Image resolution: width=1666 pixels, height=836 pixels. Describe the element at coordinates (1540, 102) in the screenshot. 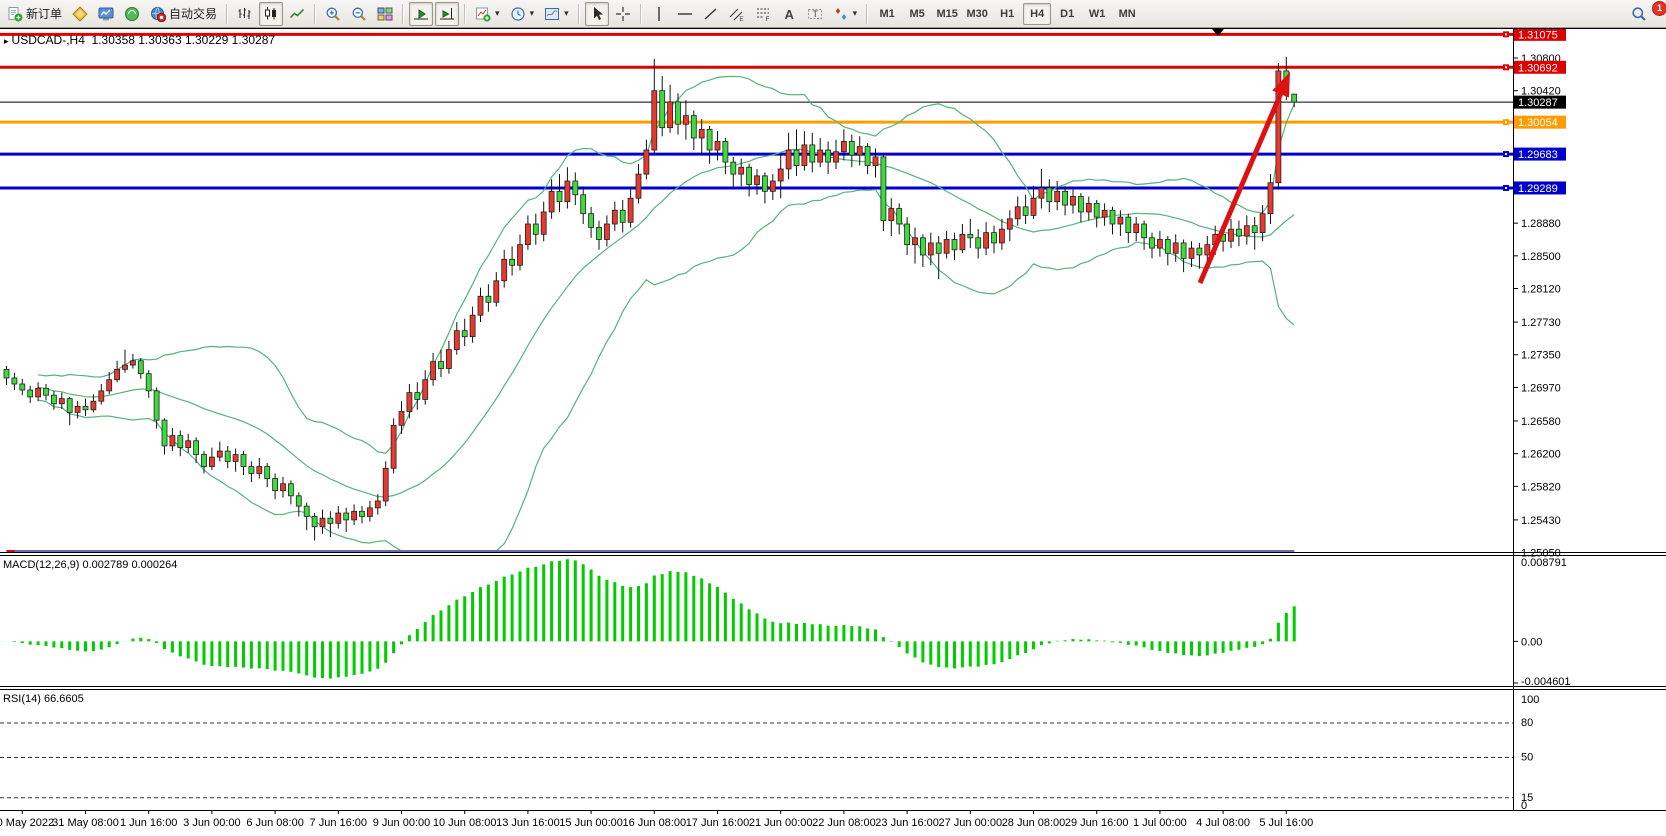

I see `price-badge-1.30287` at that location.